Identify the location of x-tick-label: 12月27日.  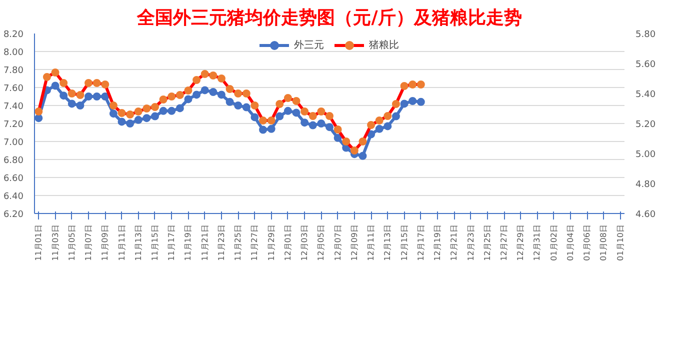
(504, 242).